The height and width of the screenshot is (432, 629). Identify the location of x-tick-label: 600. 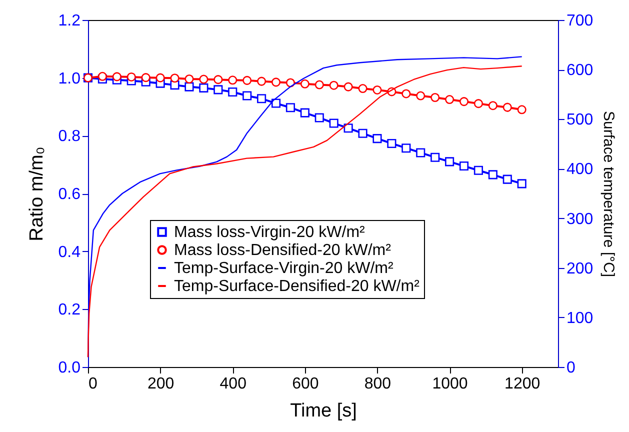
(305, 384).